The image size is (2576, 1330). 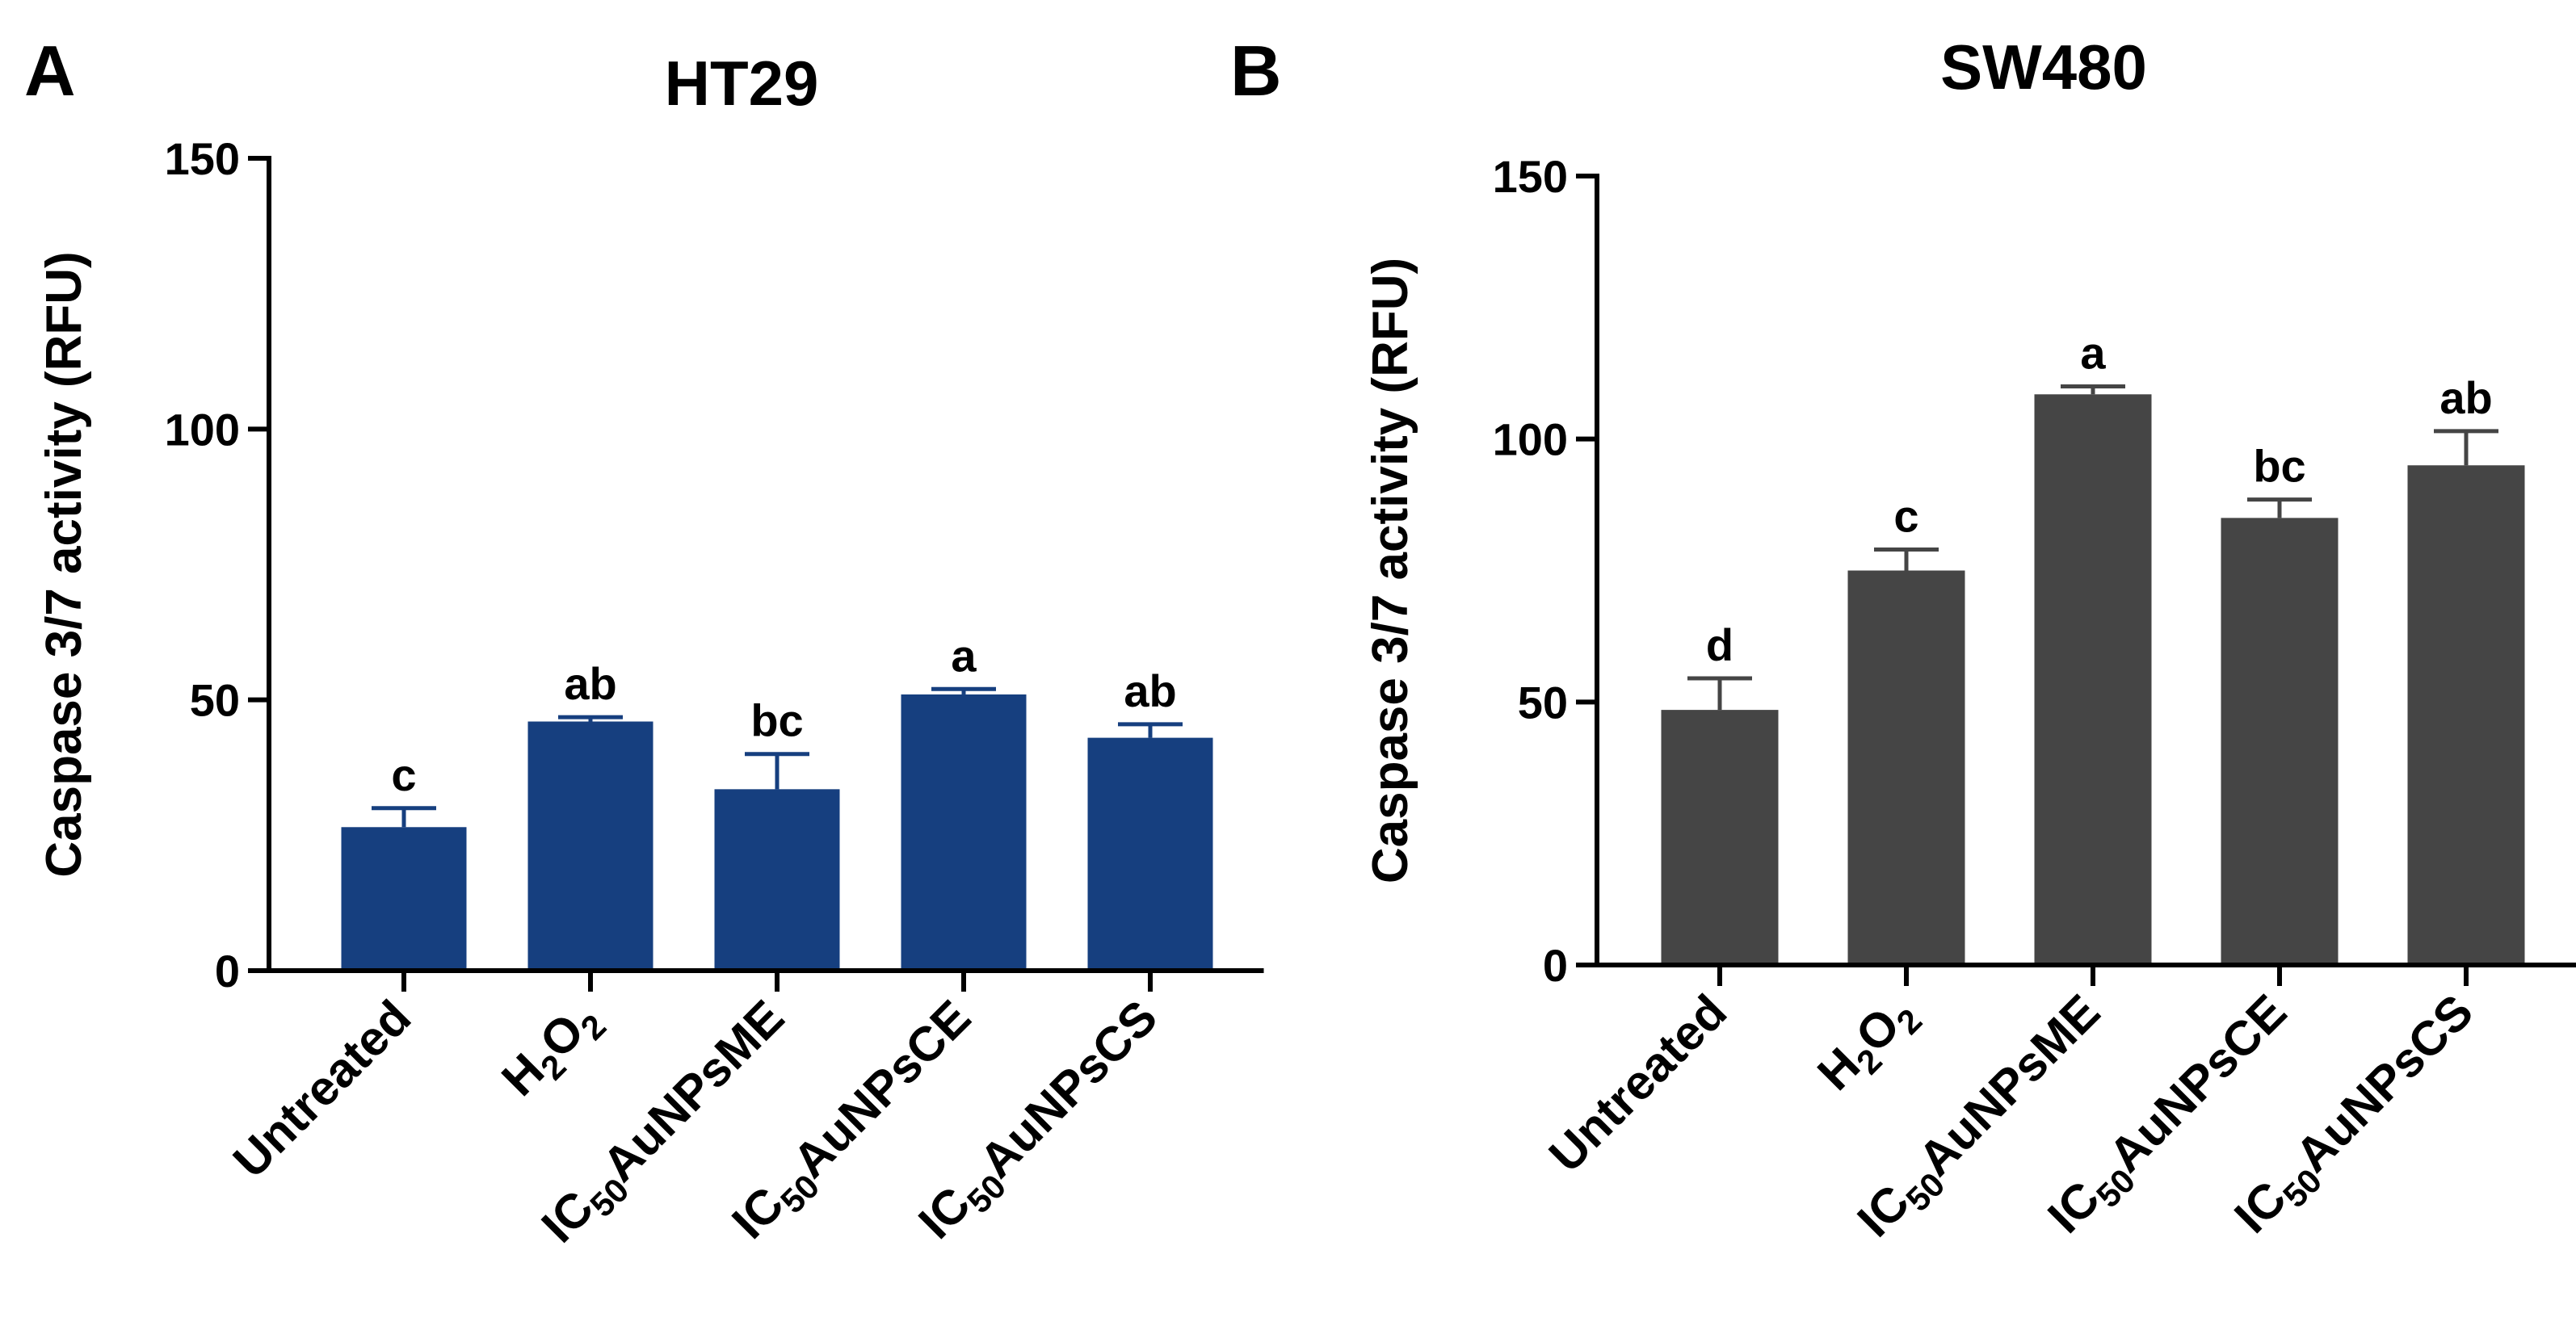 I want to click on panel-letter: A, so click(x=50, y=71).